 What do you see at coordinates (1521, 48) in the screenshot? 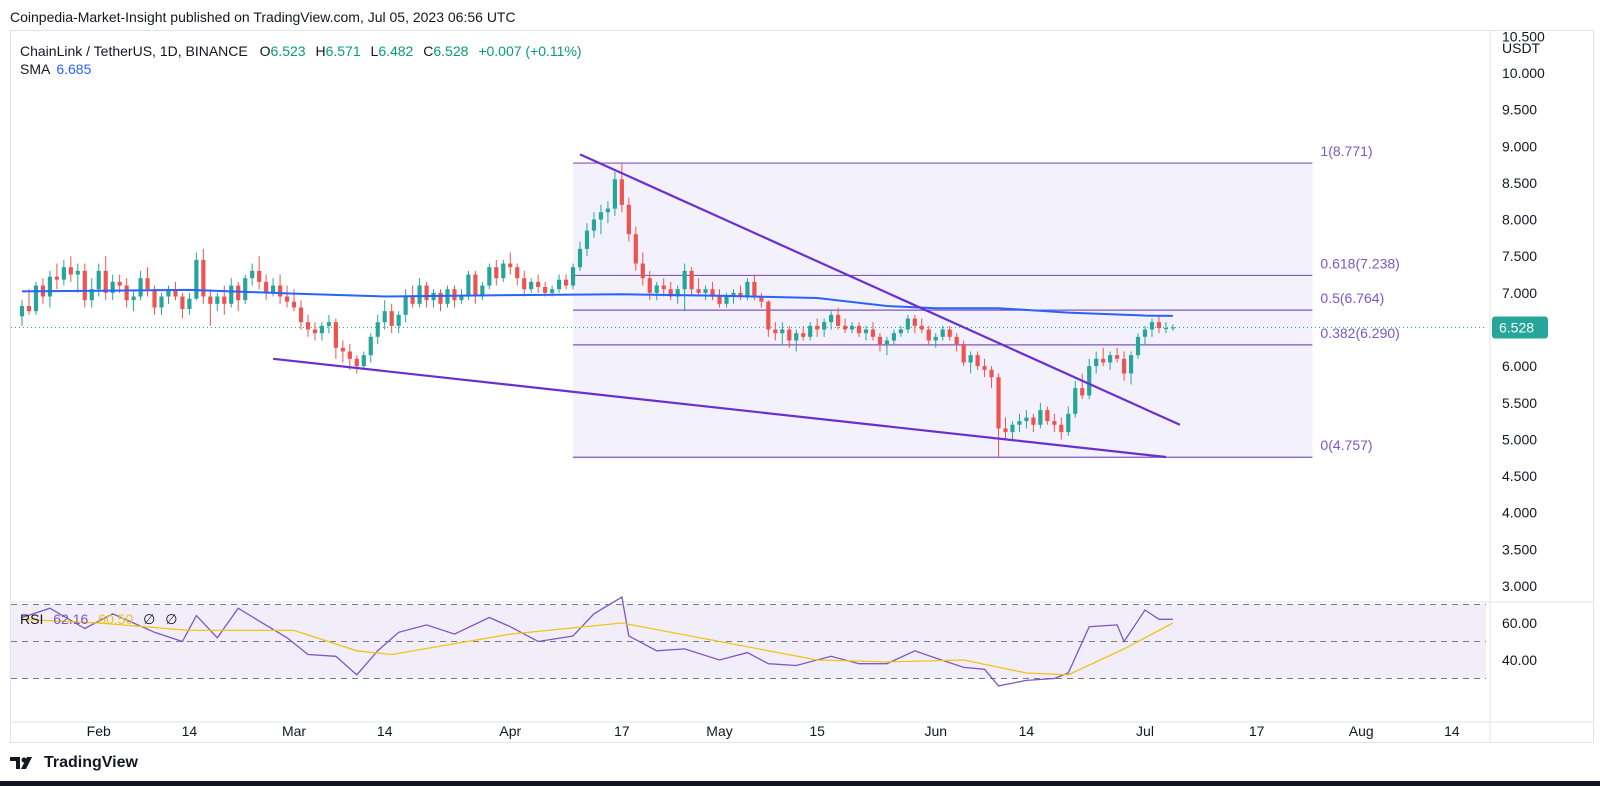
I see `currency-label: USDT` at bounding box center [1521, 48].